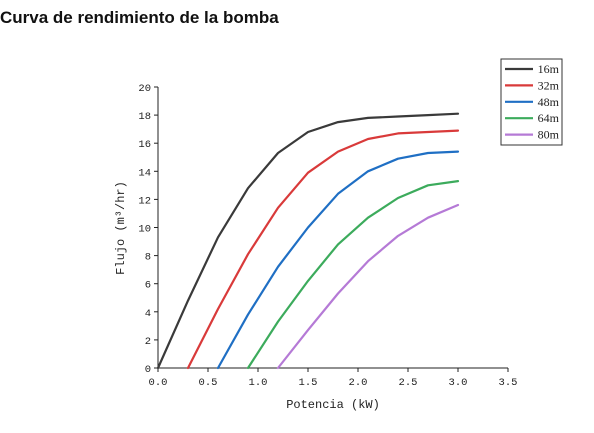 This screenshot has height=433, width=594. Describe the element at coordinates (158, 383) in the screenshot. I see `x-tick-label: 0.0` at that location.